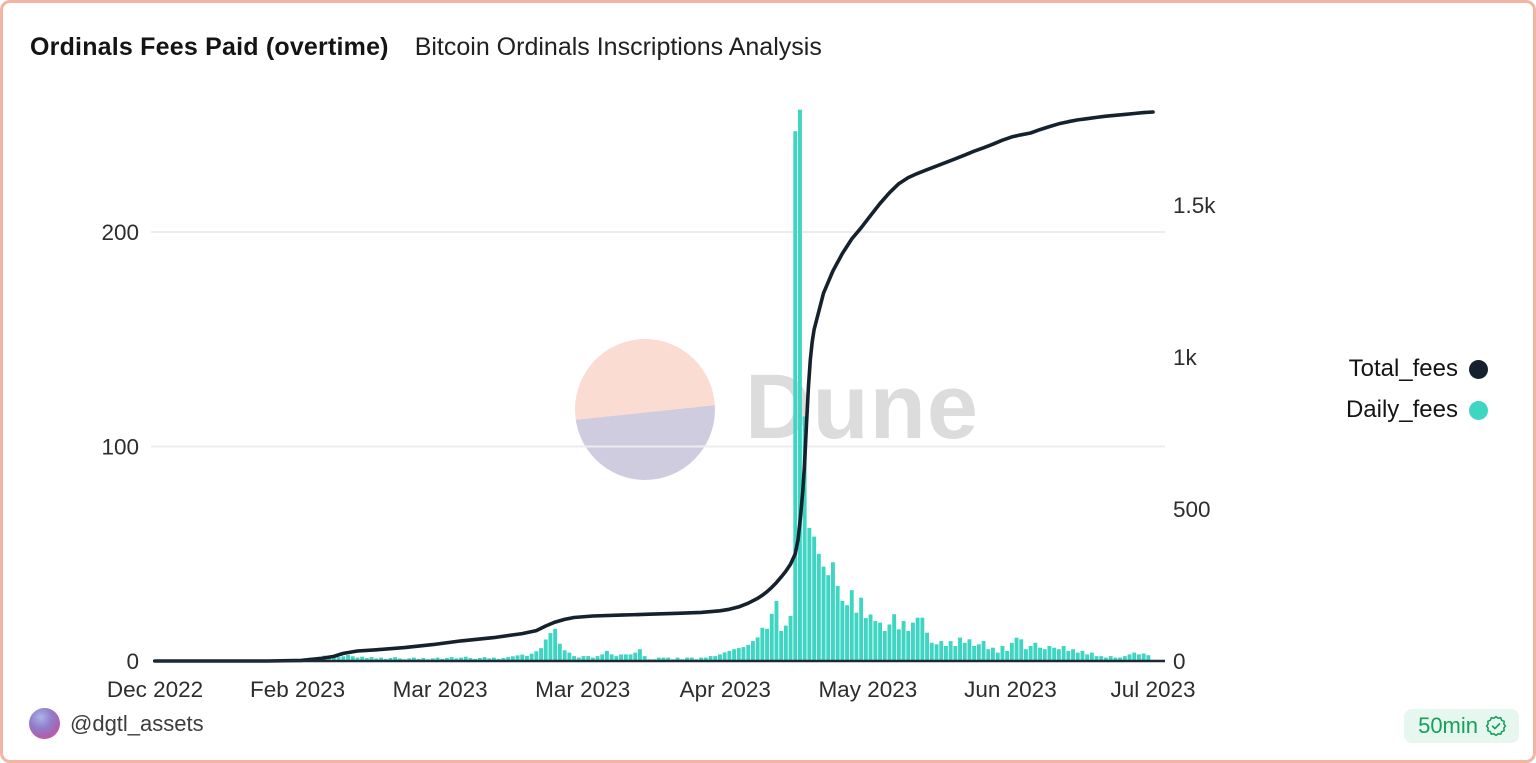 Image resolution: width=1536 pixels, height=763 pixels. I want to click on x-tick-label: Jun 2023, so click(1010, 689).